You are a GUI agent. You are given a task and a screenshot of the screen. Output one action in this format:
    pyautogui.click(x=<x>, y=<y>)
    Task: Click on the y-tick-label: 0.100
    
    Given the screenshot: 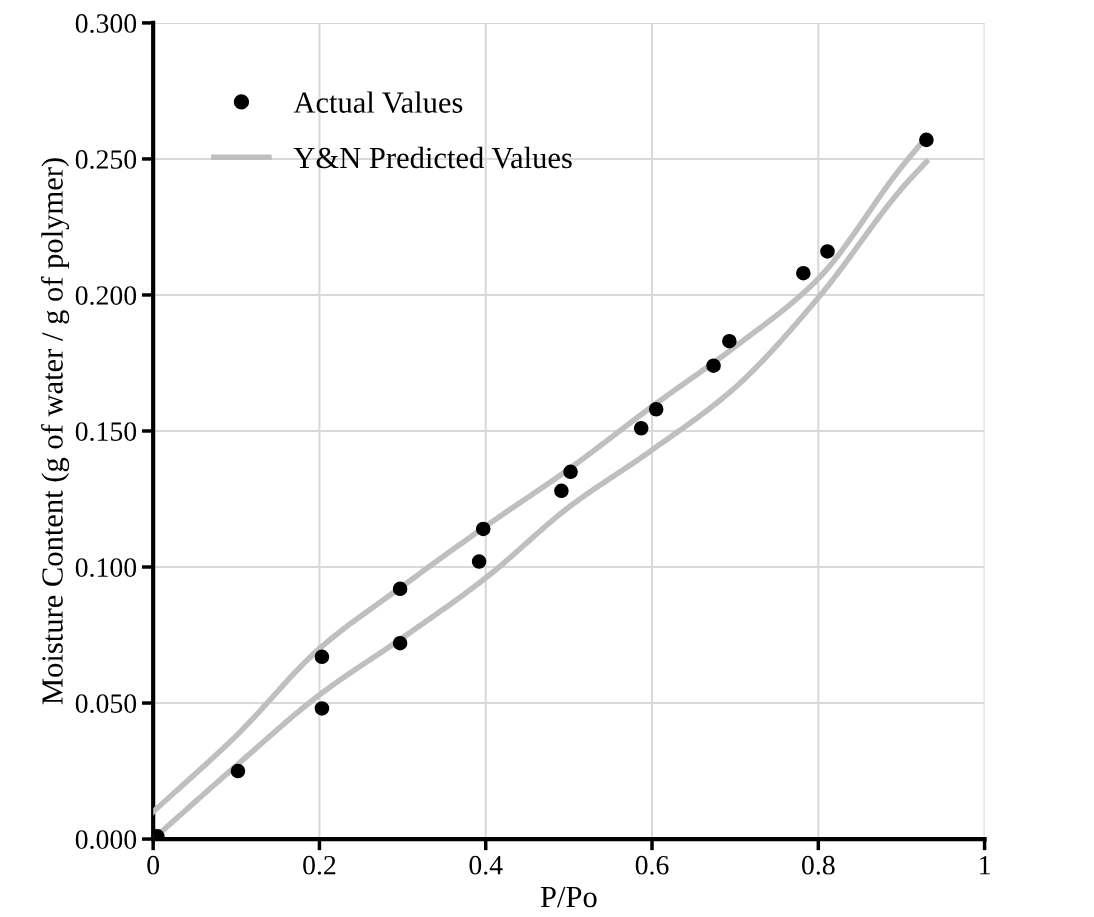 What is the action you would take?
    pyautogui.click(x=106, y=568)
    